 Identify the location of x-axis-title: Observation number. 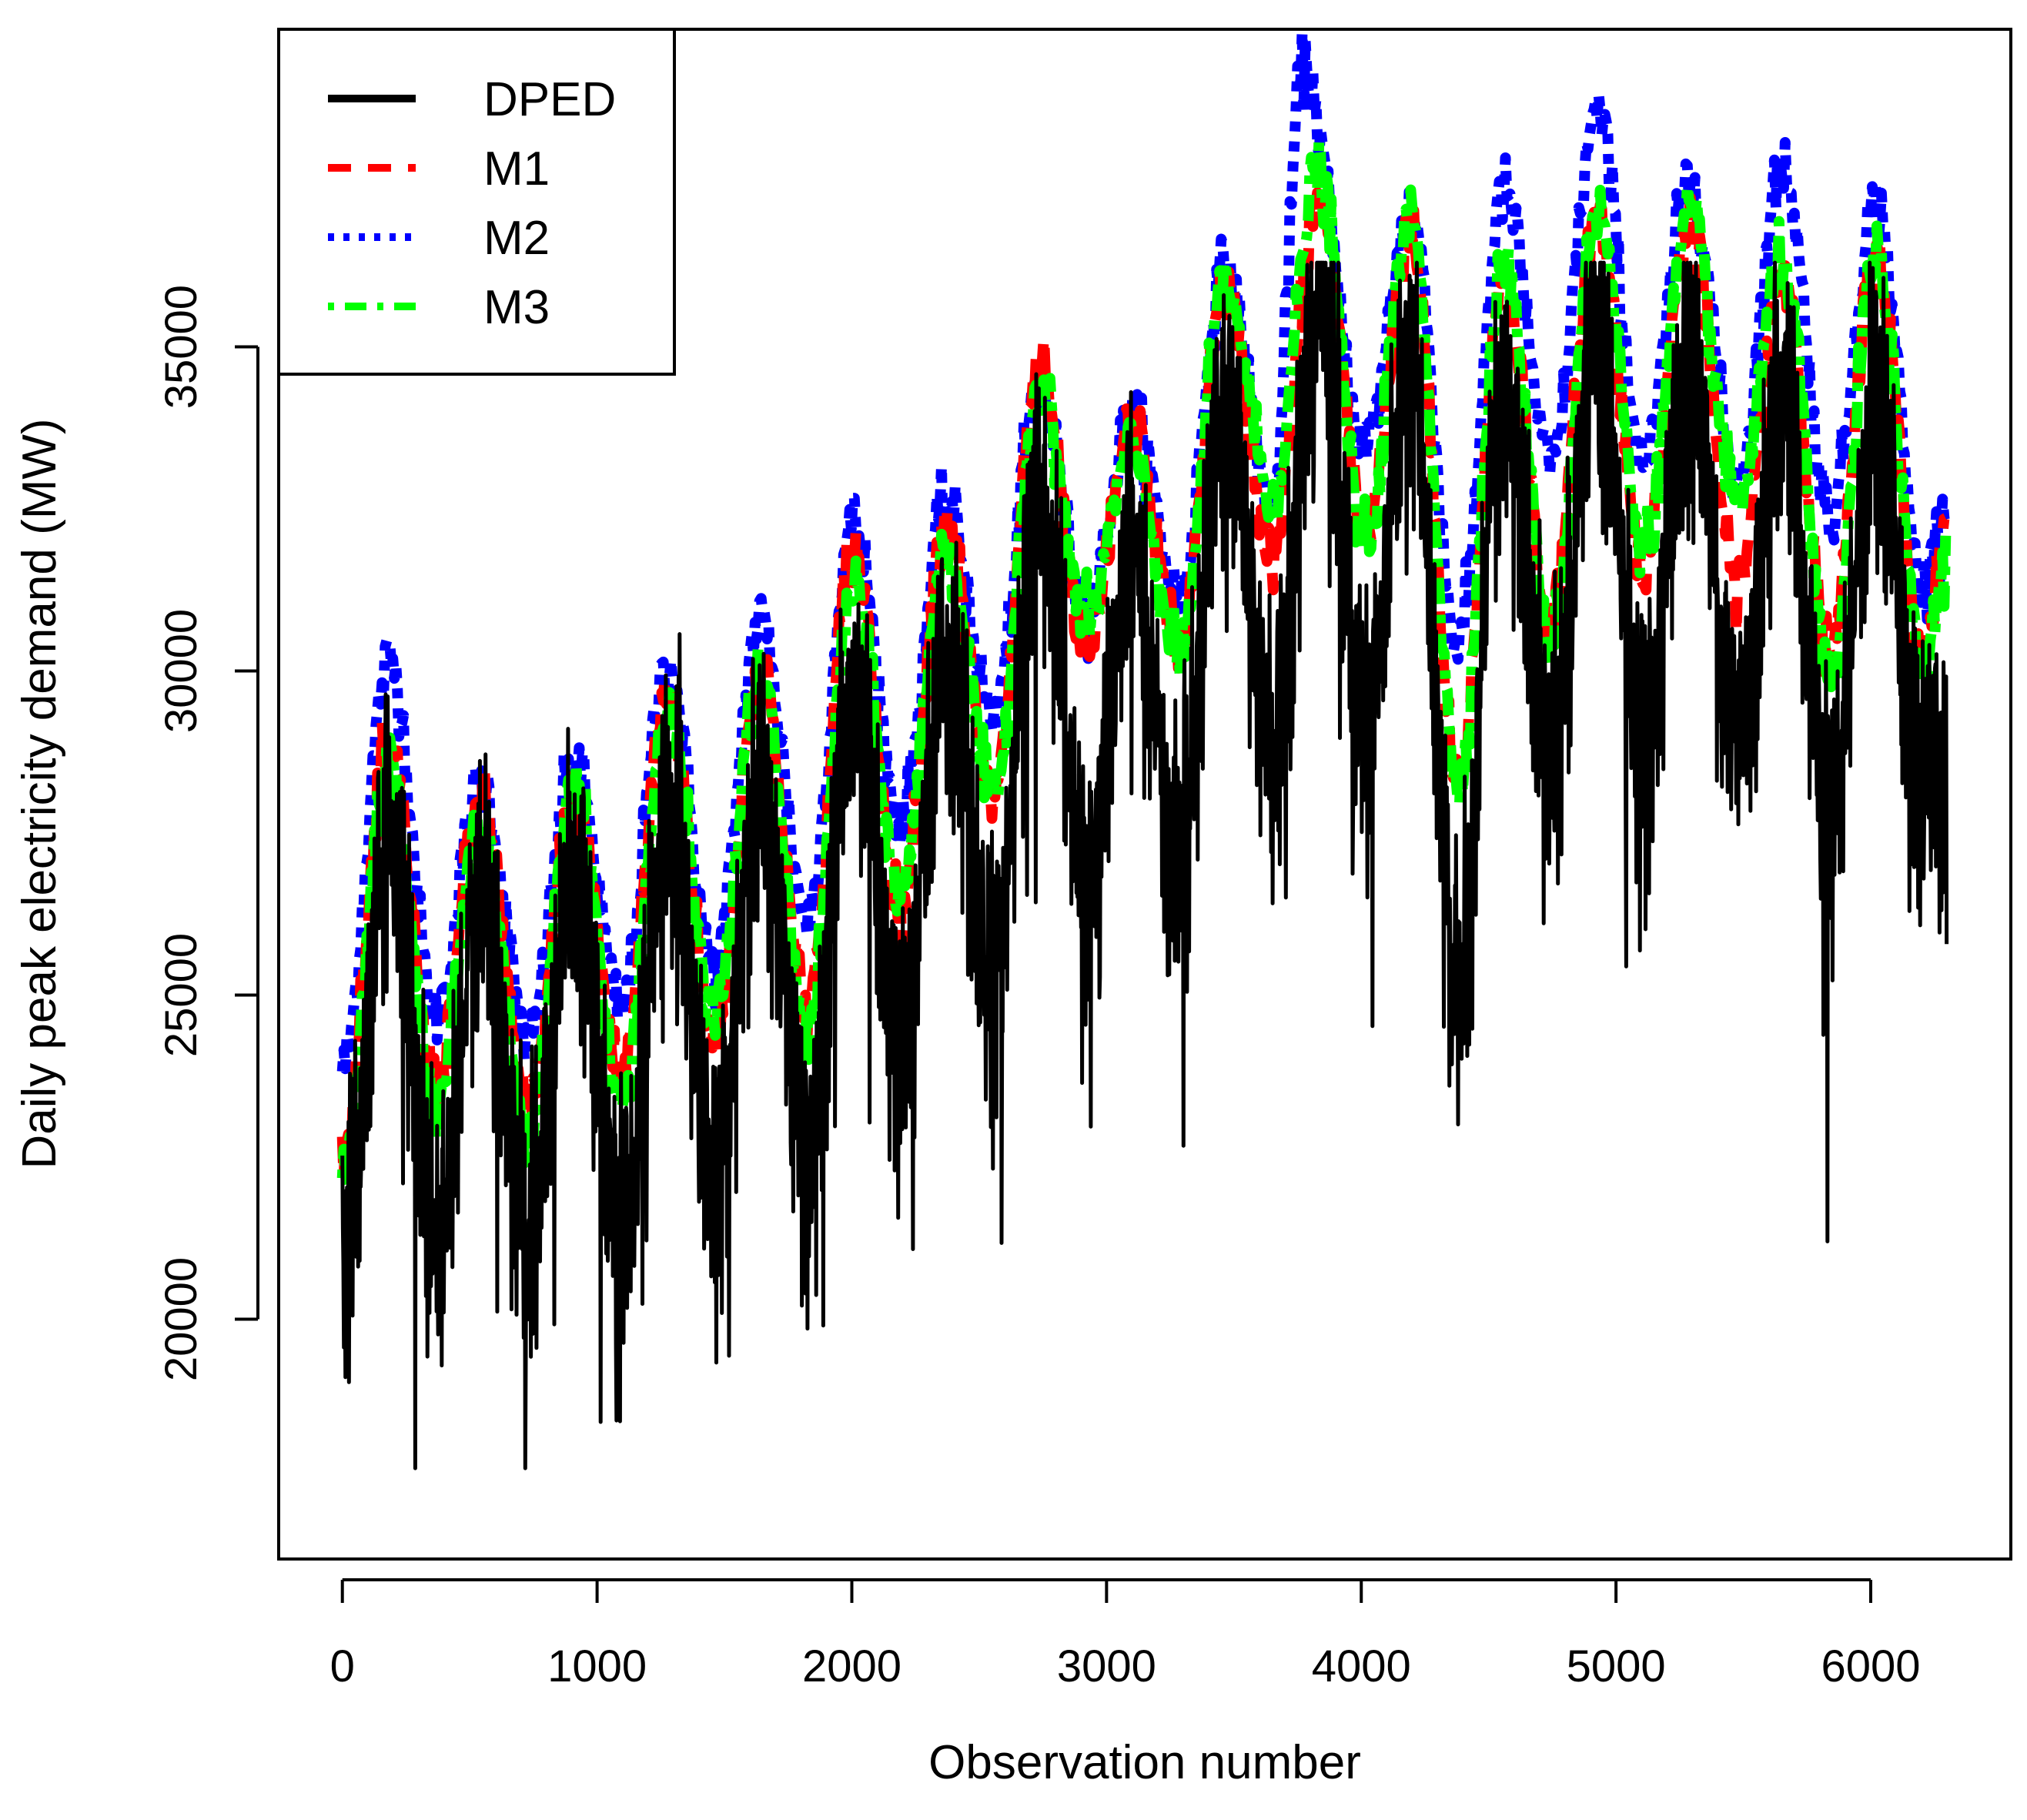
(1144, 1762).